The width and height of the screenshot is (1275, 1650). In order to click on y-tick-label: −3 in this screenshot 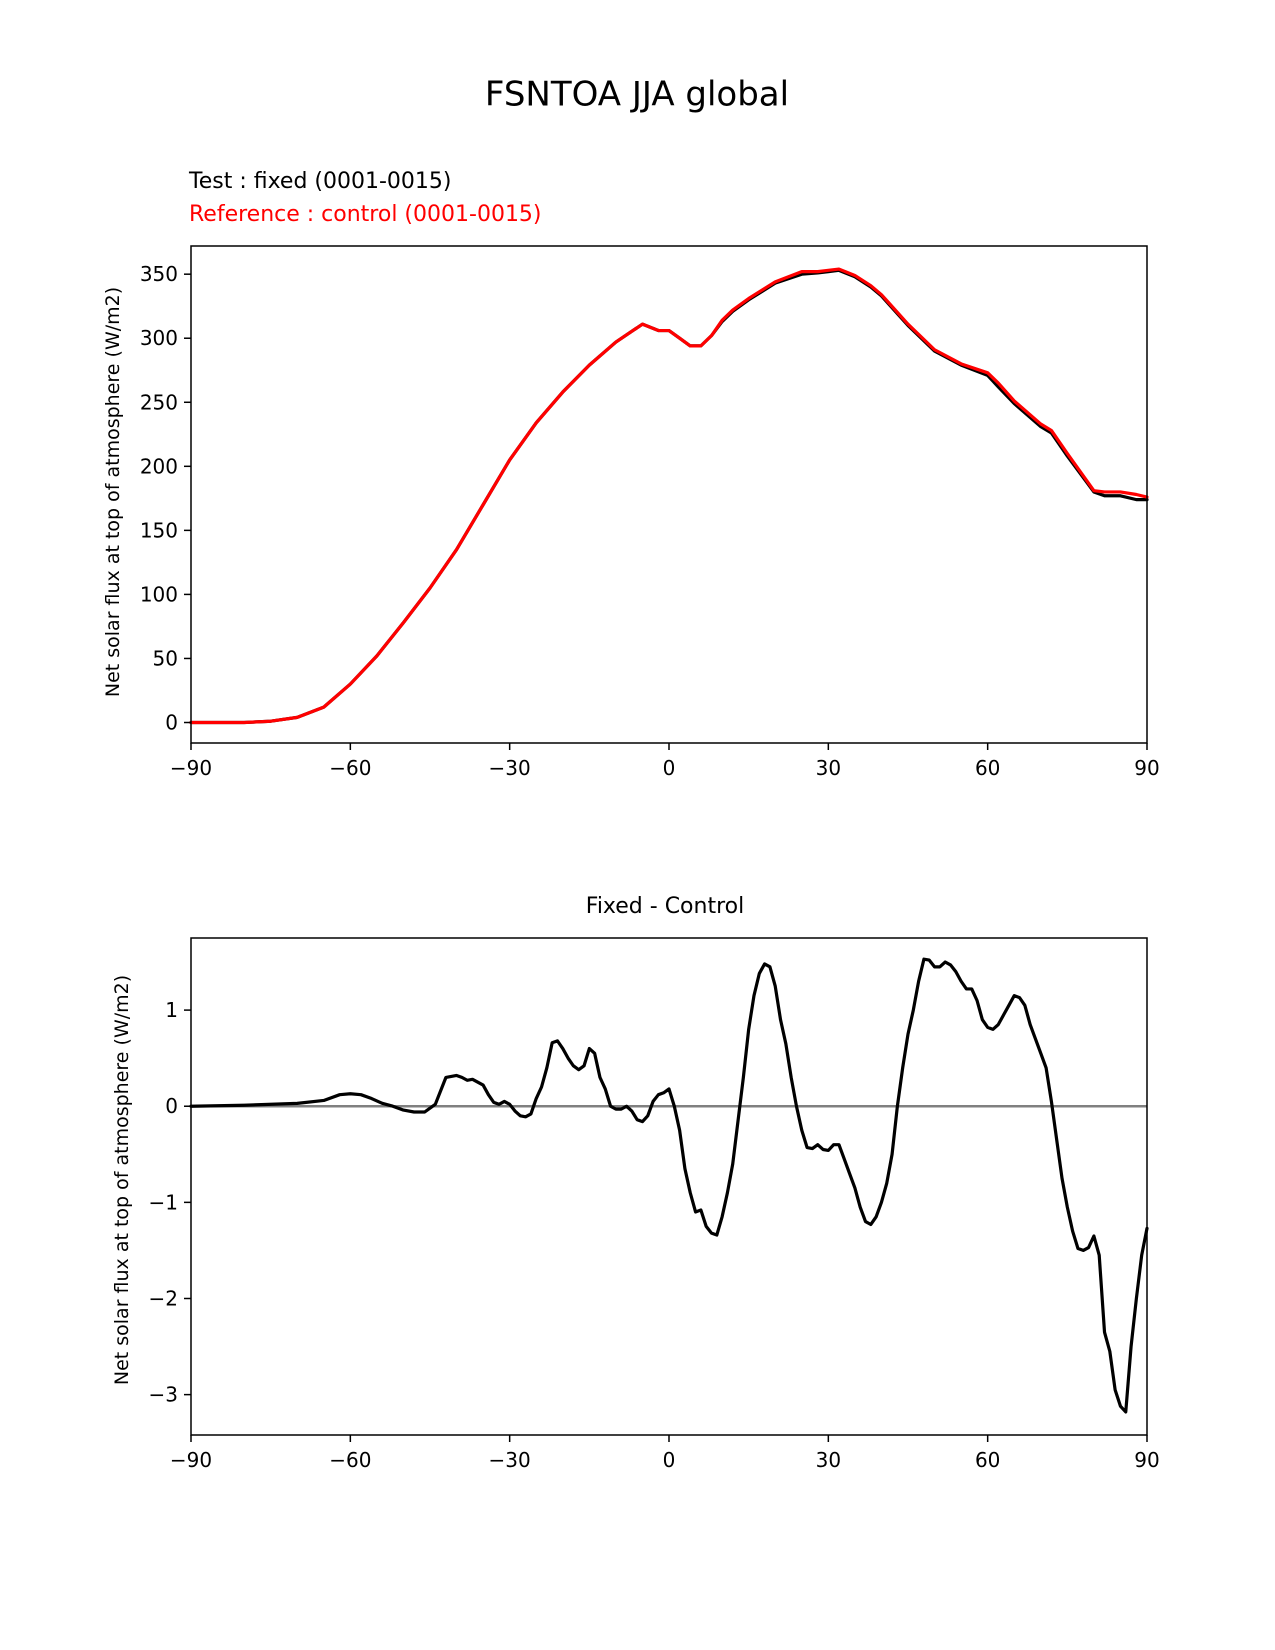, I will do `click(163, 1395)`.